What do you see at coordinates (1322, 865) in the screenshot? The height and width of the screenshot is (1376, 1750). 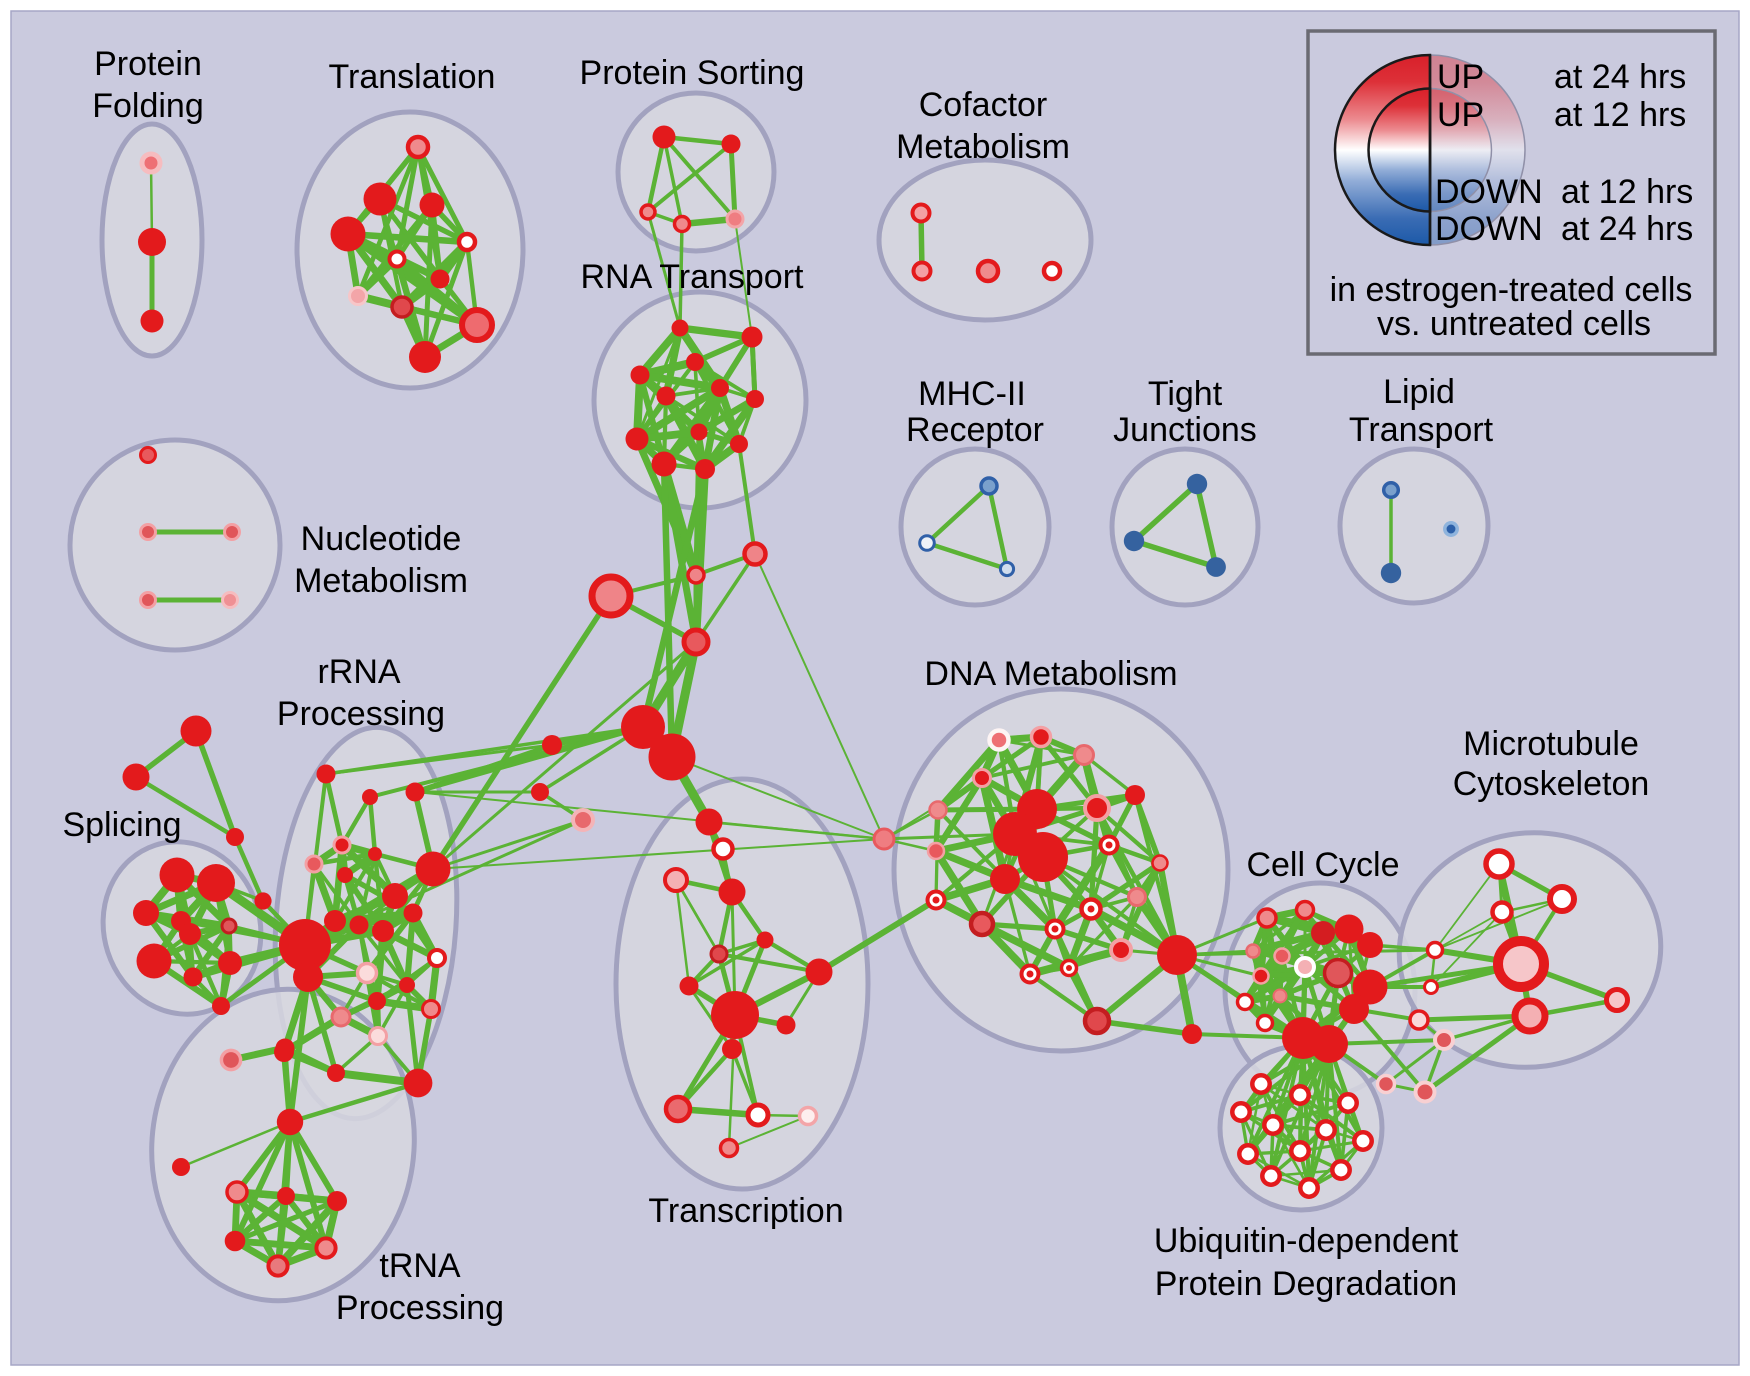 I see `svg-text: Cell Cycle` at bounding box center [1322, 865].